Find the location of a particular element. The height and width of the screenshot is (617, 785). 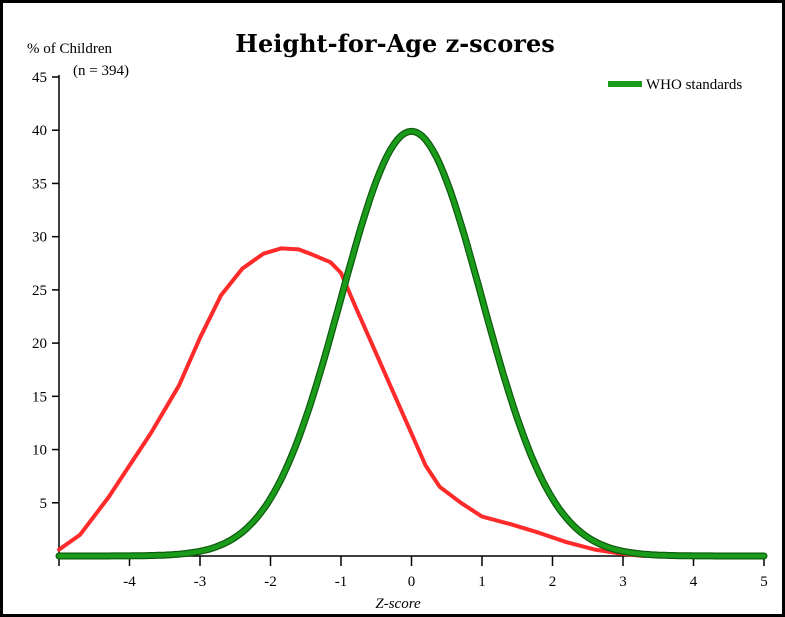

chart-title: Height-for-Age z-scores is located at coordinates (394, 43).